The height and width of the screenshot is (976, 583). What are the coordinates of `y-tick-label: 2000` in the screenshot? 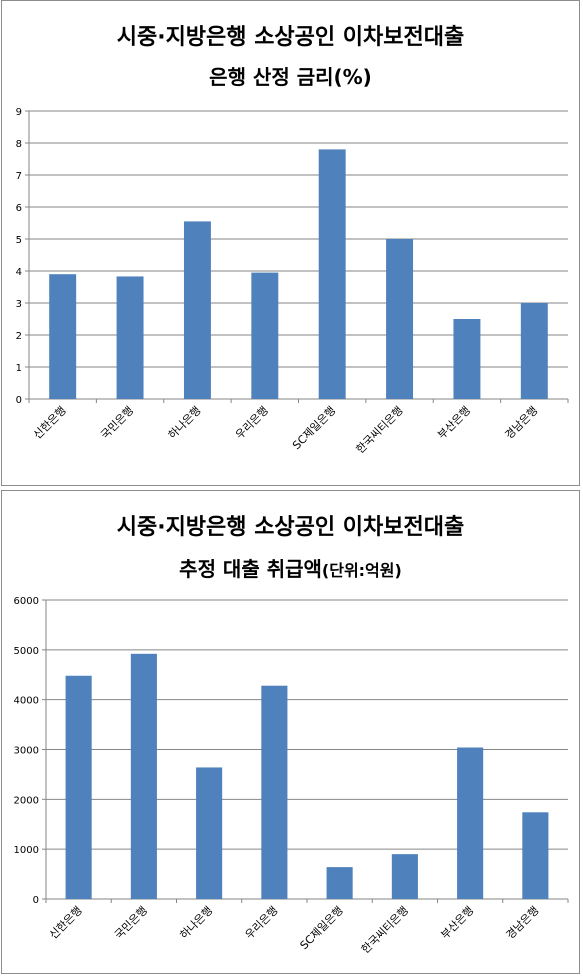 It's located at (26, 800).